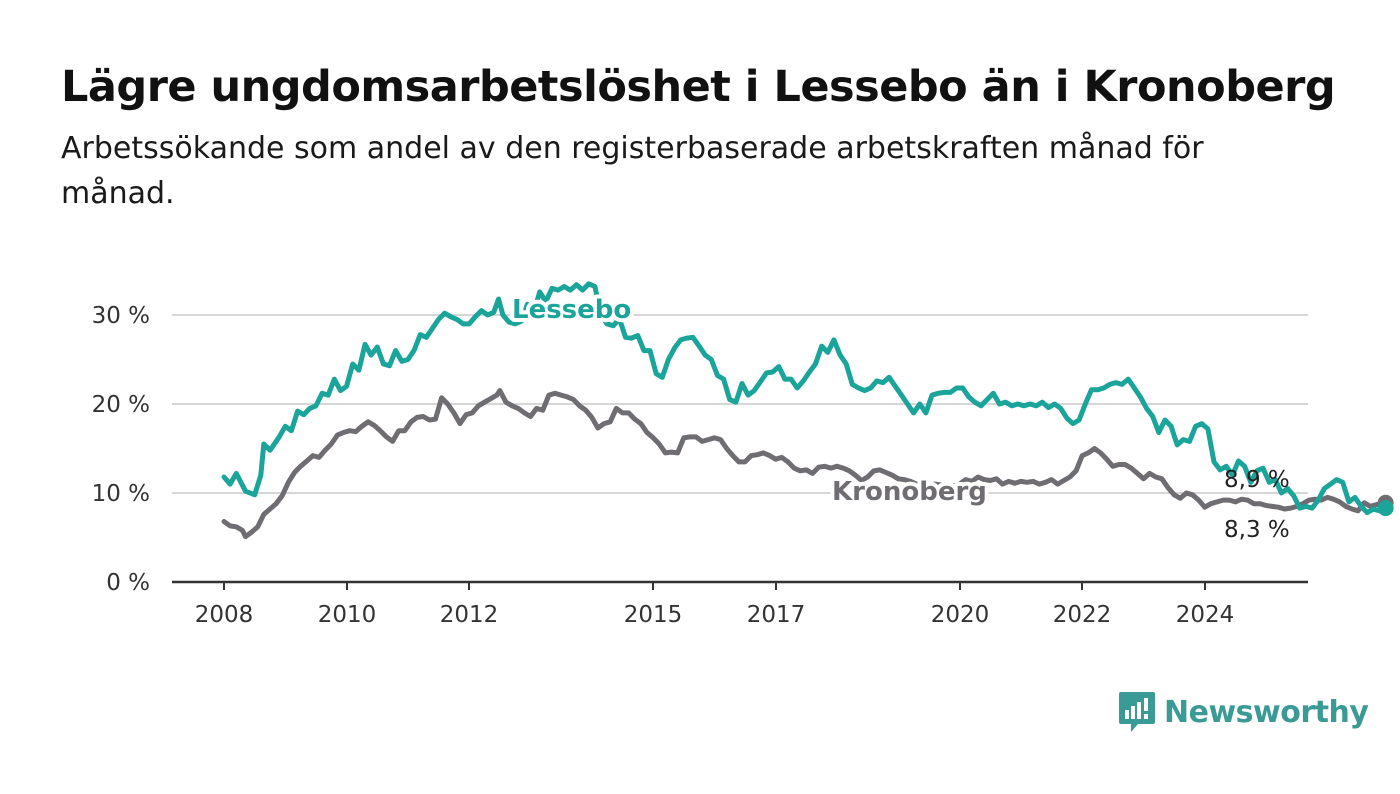 The height and width of the screenshot is (794, 1400). I want to click on y-tick-label: 20 %, so click(121, 405).